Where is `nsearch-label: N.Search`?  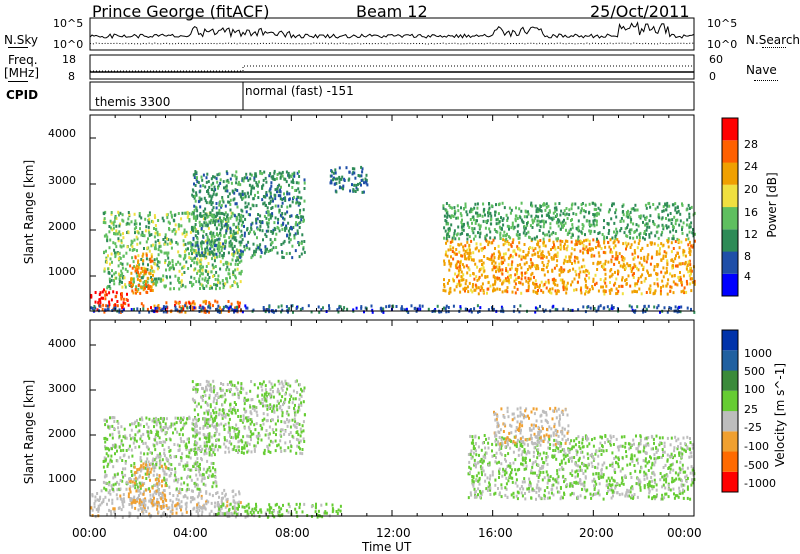 nsearch-label: N.Search is located at coordinates (773, 40).